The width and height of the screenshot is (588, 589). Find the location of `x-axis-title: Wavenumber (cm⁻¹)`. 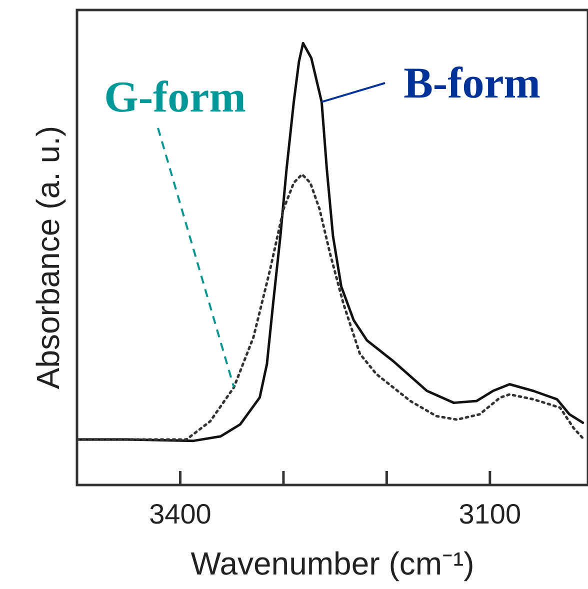

x-axis-title: Wavenumber (cm⁻¹) is located at coordinates (332, 564).